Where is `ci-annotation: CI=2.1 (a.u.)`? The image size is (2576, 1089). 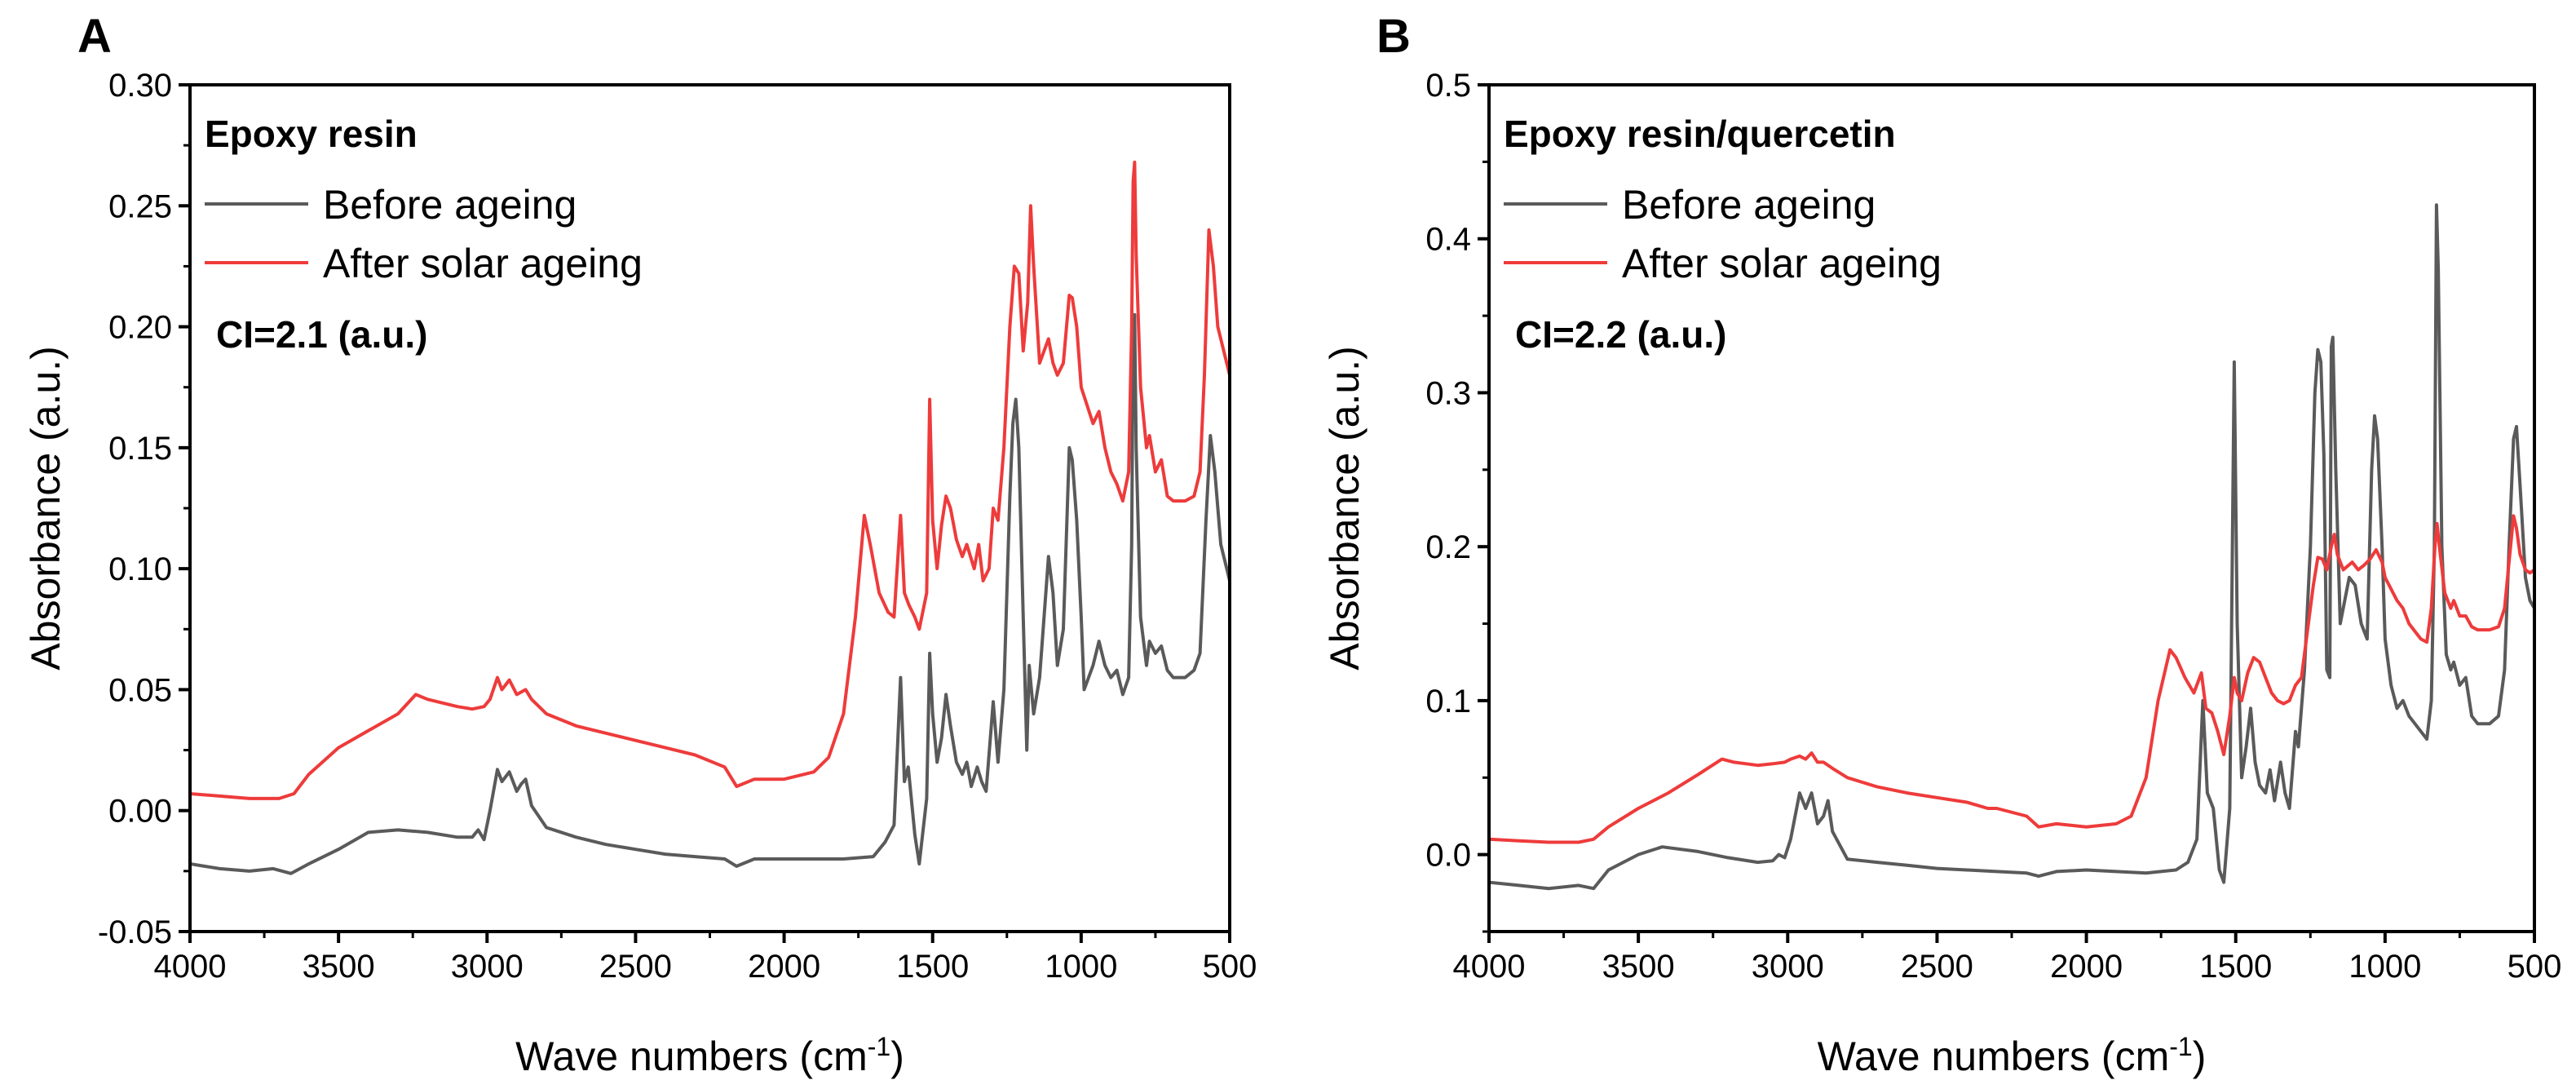 ci-annotation: CI=2.1 (a.u.) is located at coordinates (321, 335).